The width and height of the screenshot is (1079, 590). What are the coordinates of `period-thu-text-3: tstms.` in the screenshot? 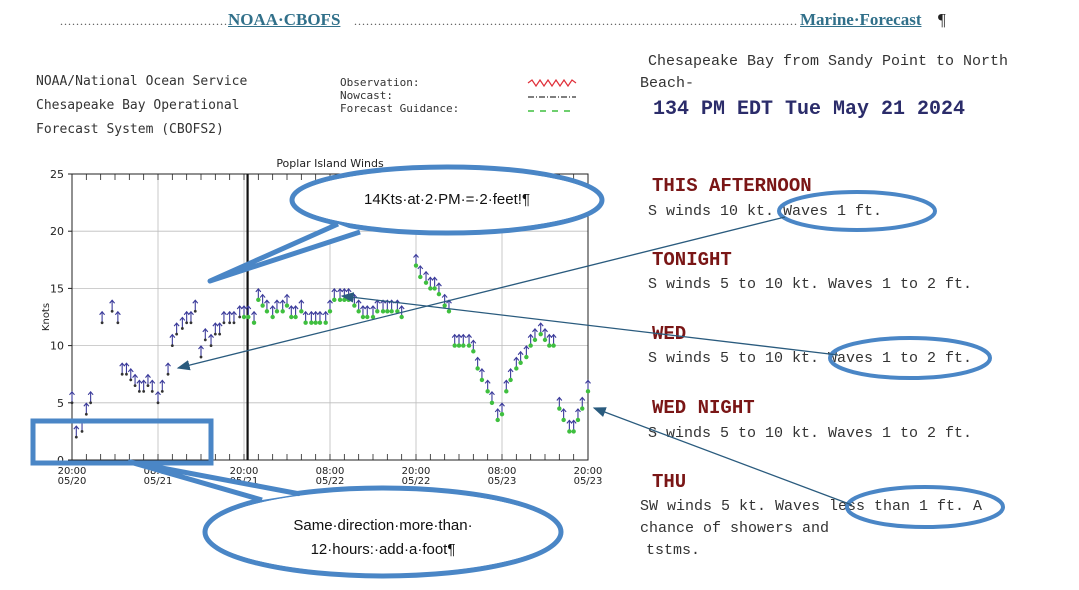 It's located at (673, 550).